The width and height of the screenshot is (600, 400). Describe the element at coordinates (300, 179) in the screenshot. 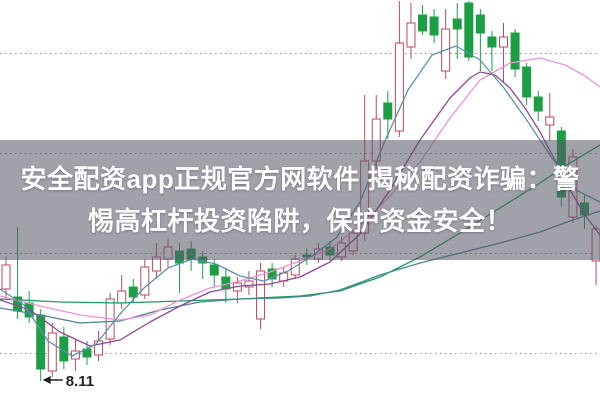

I see `headline-text-line1: 安全配资app正规官方网软件 揭秘配资诈骗：警` at that location.